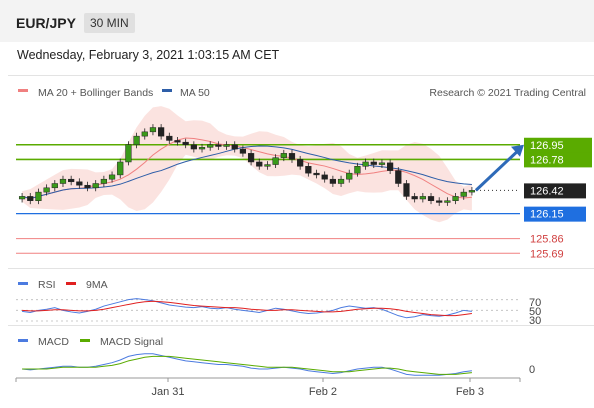 The width and height of the screenshot is (594, 408). What do you see at coordinates (71, 283) in the screenshot?
I see `legend-swatch-9ma` at bounding box center [71, 283].